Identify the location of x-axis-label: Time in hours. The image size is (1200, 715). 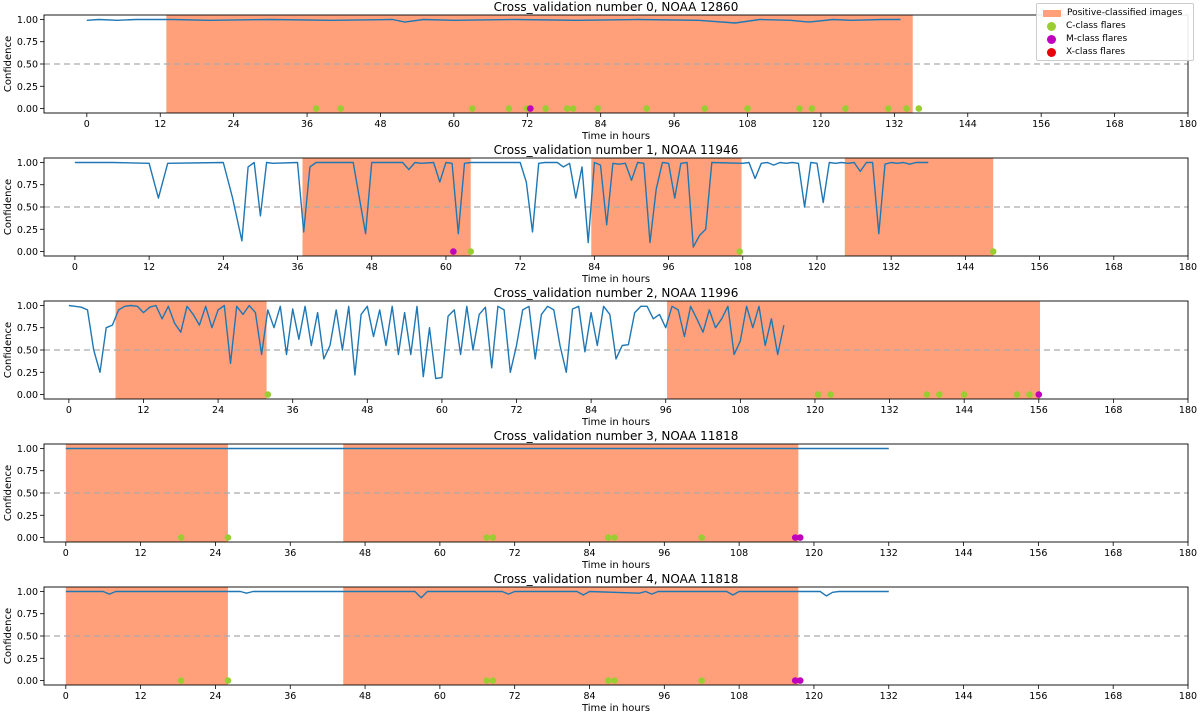
(615, 279).